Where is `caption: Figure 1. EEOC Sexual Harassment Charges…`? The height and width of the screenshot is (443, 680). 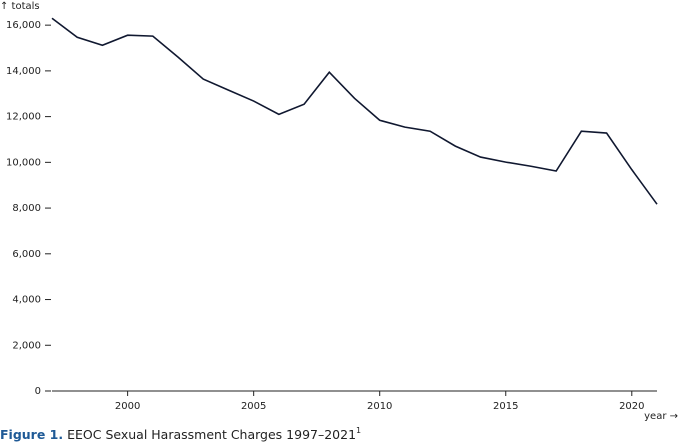 caption: Figure 1. EEOC Sexual Harassment Charges… is located at coordinates (180, 434).